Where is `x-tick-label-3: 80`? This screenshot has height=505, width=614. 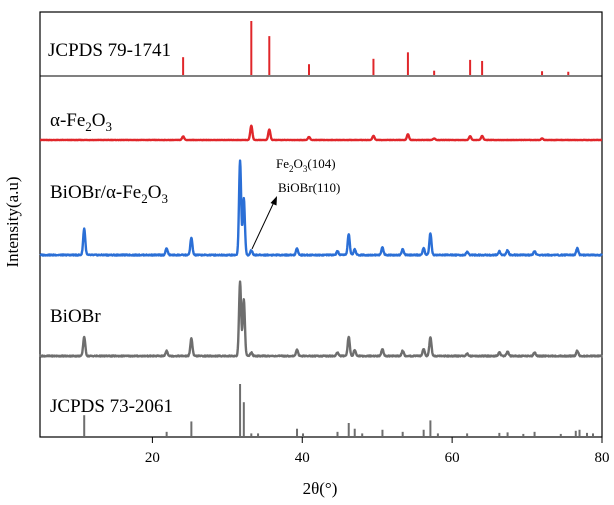
x-tick-label-3: 80 is located at coordinates (602, 458).